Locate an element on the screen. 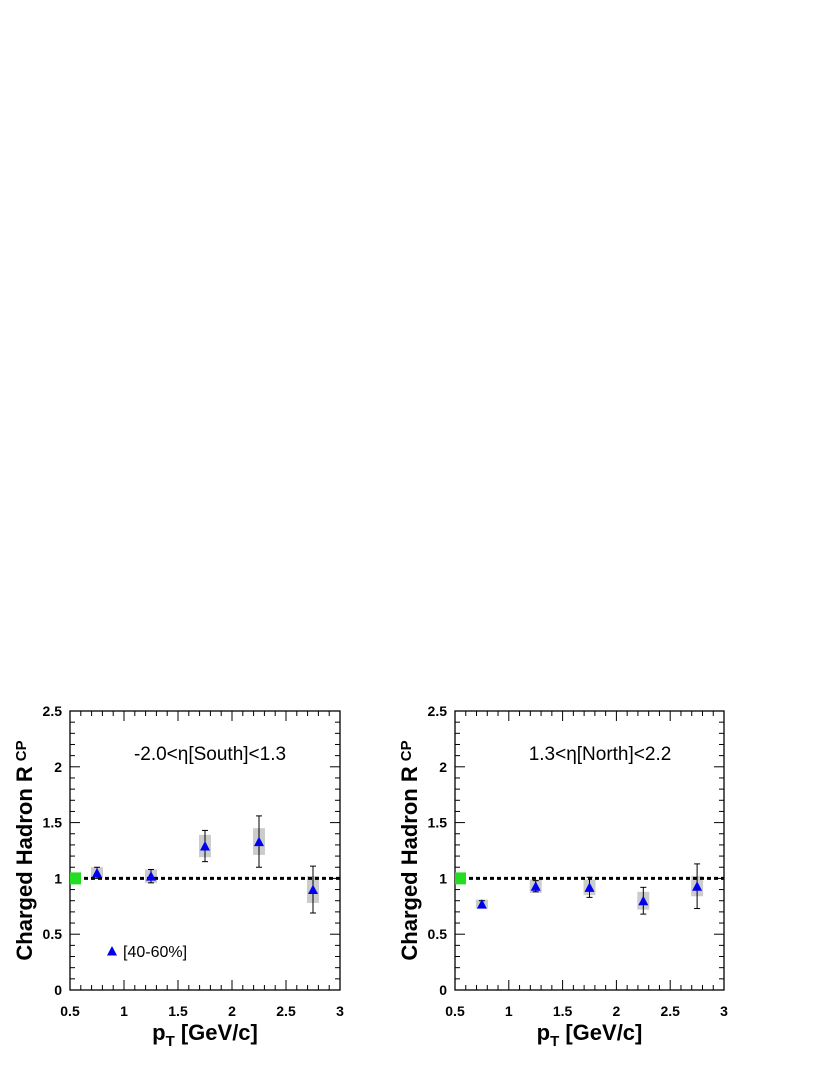 This screenshot has height=1075, width=830. legend-marker-triangle is located at coordinates (112, 950).